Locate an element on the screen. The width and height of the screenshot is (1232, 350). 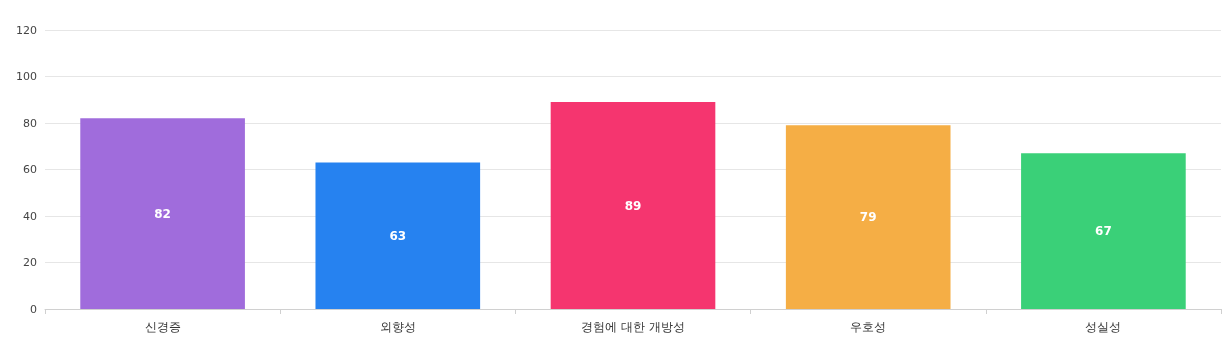
data-label: 63 is located at coordinates (398, 235).